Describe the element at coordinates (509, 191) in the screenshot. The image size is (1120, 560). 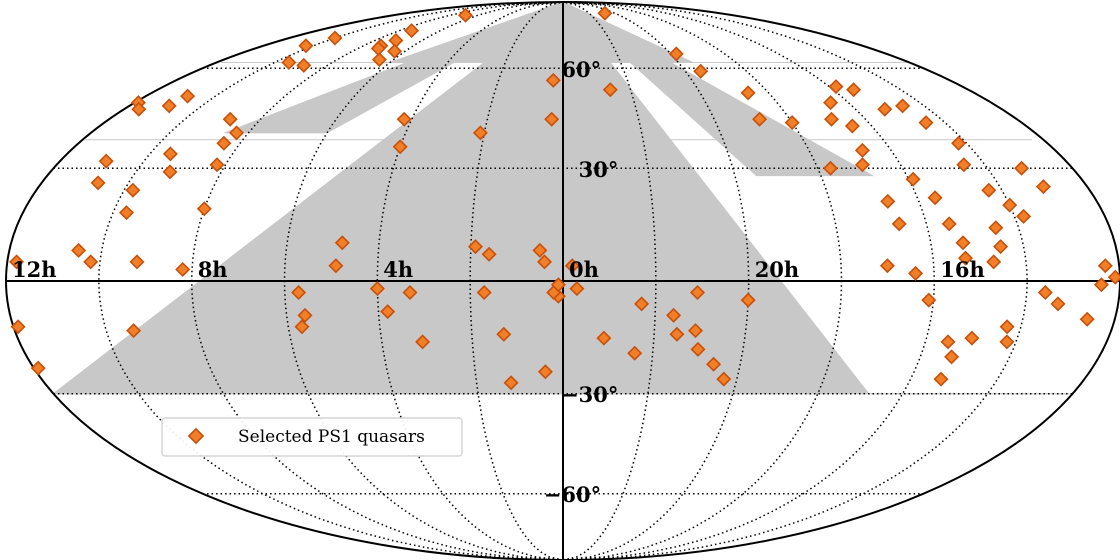
I see `footprint-central-upright` at that location.